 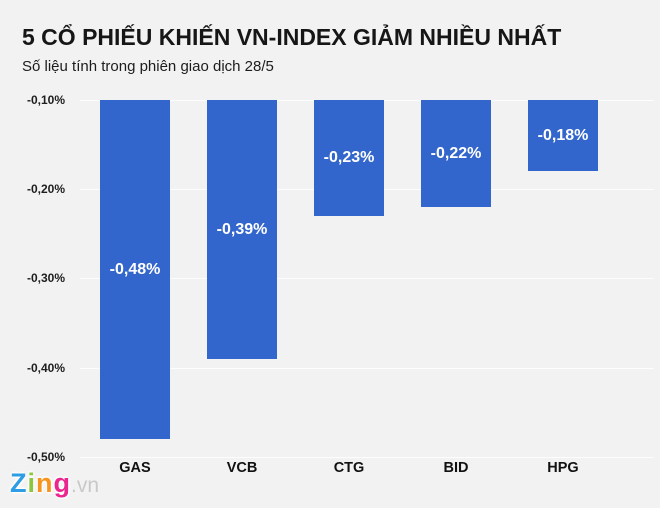 What do you see at coordinates (456, 468) in the screenshot?
I see `x-axis-category-label: BID` at bounding box center [456, 468].